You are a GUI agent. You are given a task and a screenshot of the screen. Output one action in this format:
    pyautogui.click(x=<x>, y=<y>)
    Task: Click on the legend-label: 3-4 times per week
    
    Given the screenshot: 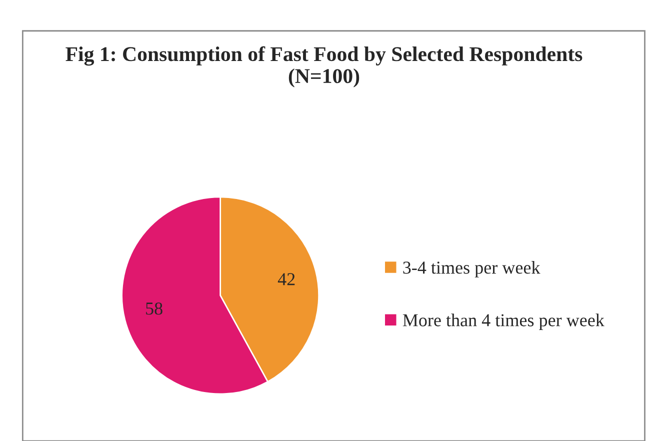 What is the action you would take?
    pyautogui.click(x=471, y=269)
    